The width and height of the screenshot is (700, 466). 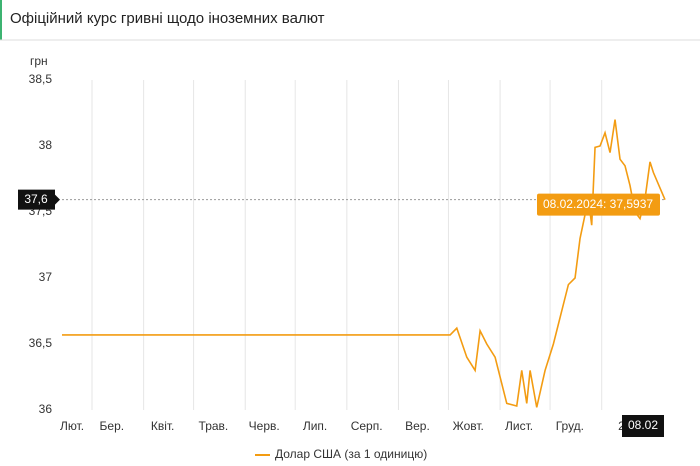 What do you see at coordinates (214, 426) in the screenshot?
I see `x-tick-label: Трав.` at bounding box center [214, 426].